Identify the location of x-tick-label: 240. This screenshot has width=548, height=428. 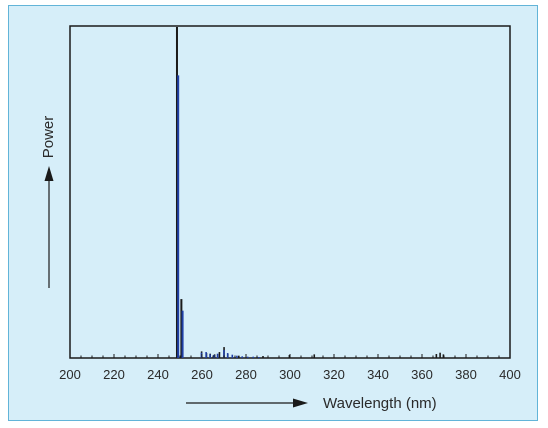
(158, 374).